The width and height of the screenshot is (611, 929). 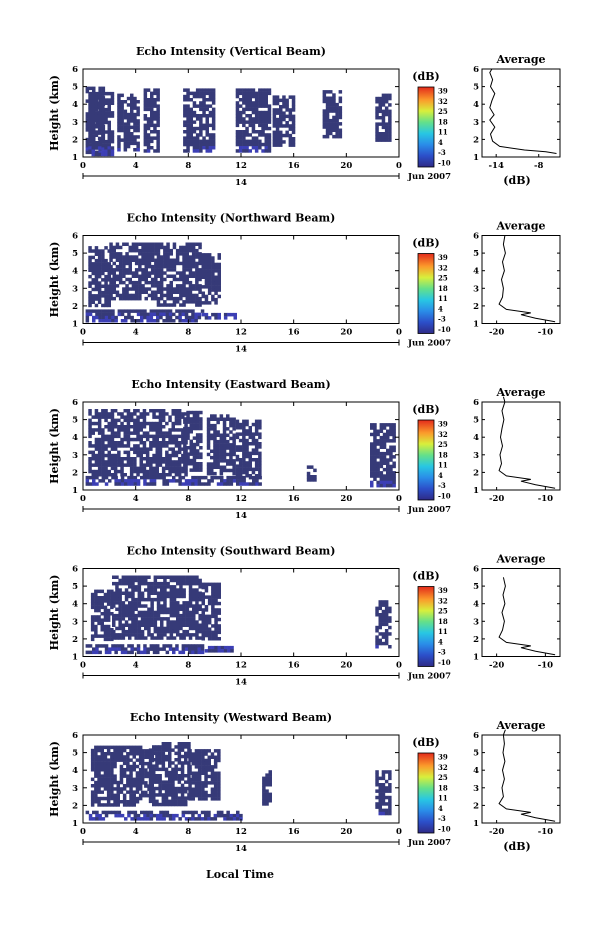 I want to click on colorbar-label: -3, so click(x=442, y=319).